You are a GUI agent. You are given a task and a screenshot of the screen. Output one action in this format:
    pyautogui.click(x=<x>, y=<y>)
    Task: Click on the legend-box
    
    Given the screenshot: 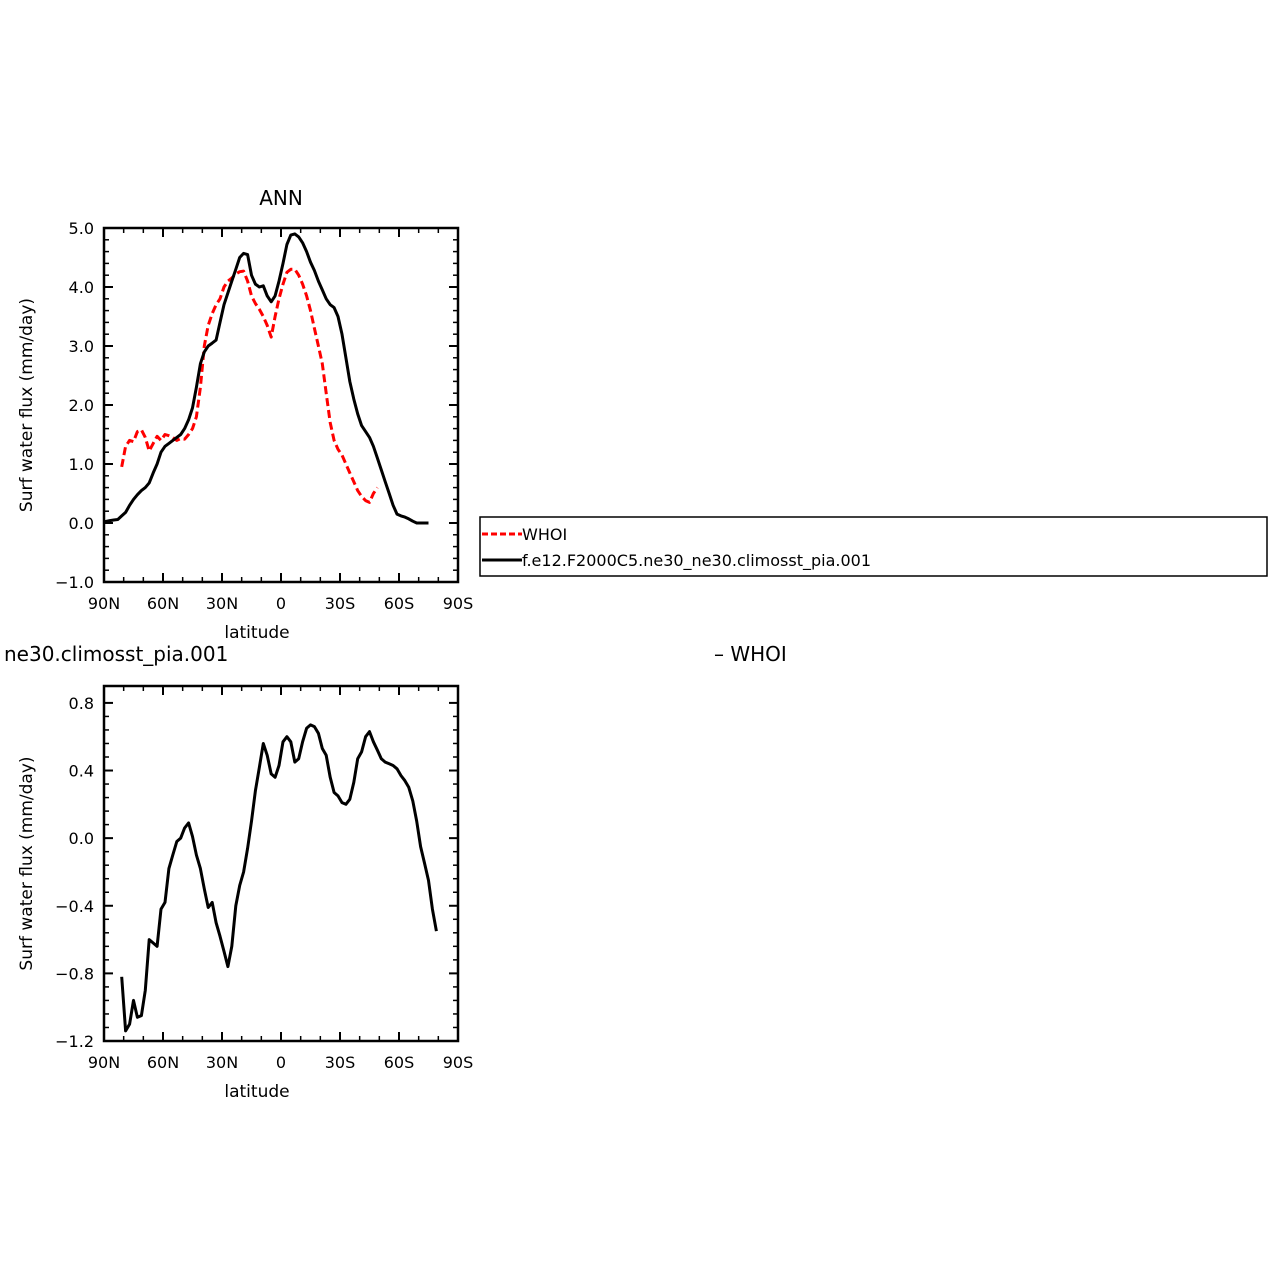 What is the action you would take?
    pyautogui.click(x=873, y=546)
    